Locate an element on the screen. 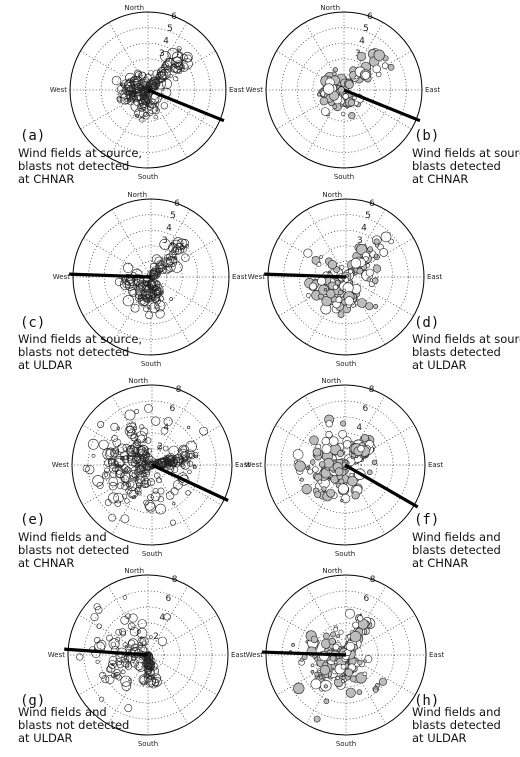  outer-ring is located at coordinates (148, 90).